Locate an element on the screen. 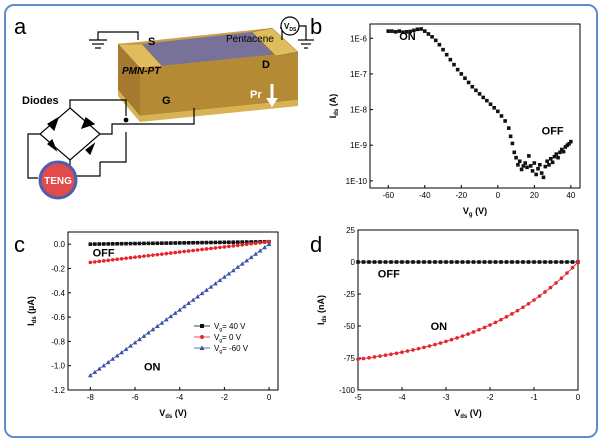 The width and height of the screenshot is (600, 440). teng-label: TENG is located at coordinates (58, 181).